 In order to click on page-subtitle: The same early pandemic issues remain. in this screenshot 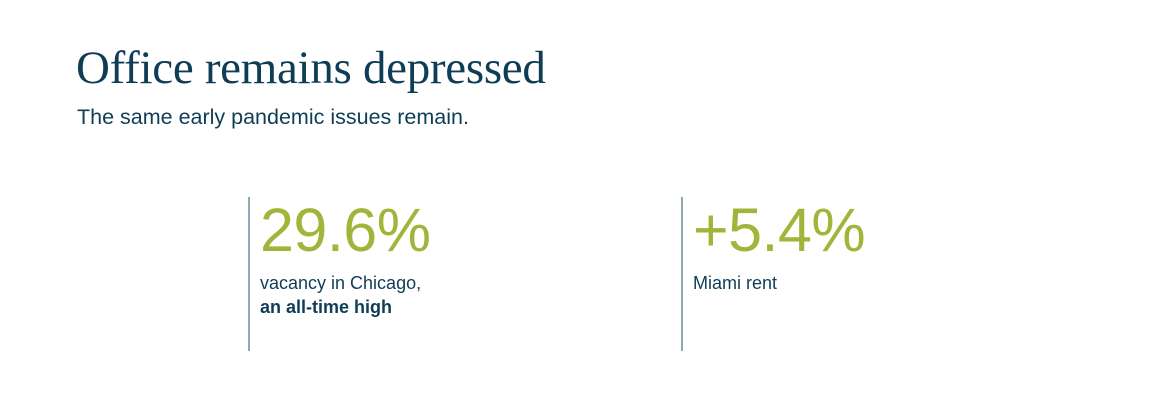, I will do `click(273, 117)`.